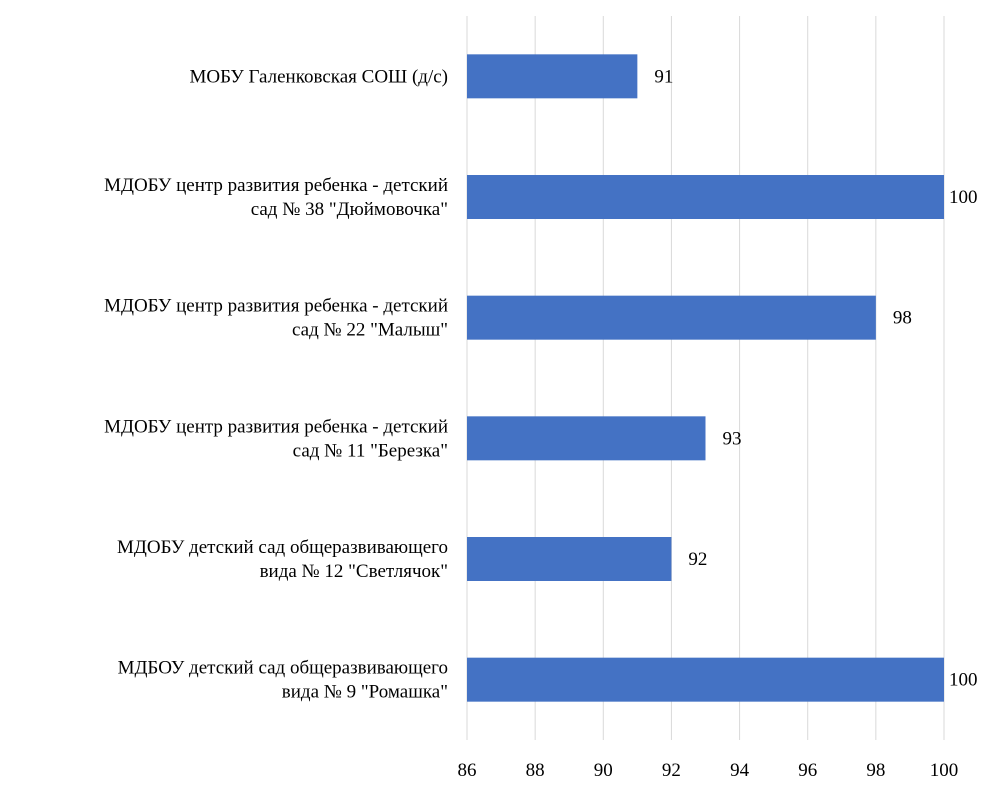 Image resolution: width=986 pixels, height=796 pixels. What do you see at coordinates (365, 692) in the screenshot?
I see `category-label: вида № 9 "Ромашка"` at bounding box center [365, 692].